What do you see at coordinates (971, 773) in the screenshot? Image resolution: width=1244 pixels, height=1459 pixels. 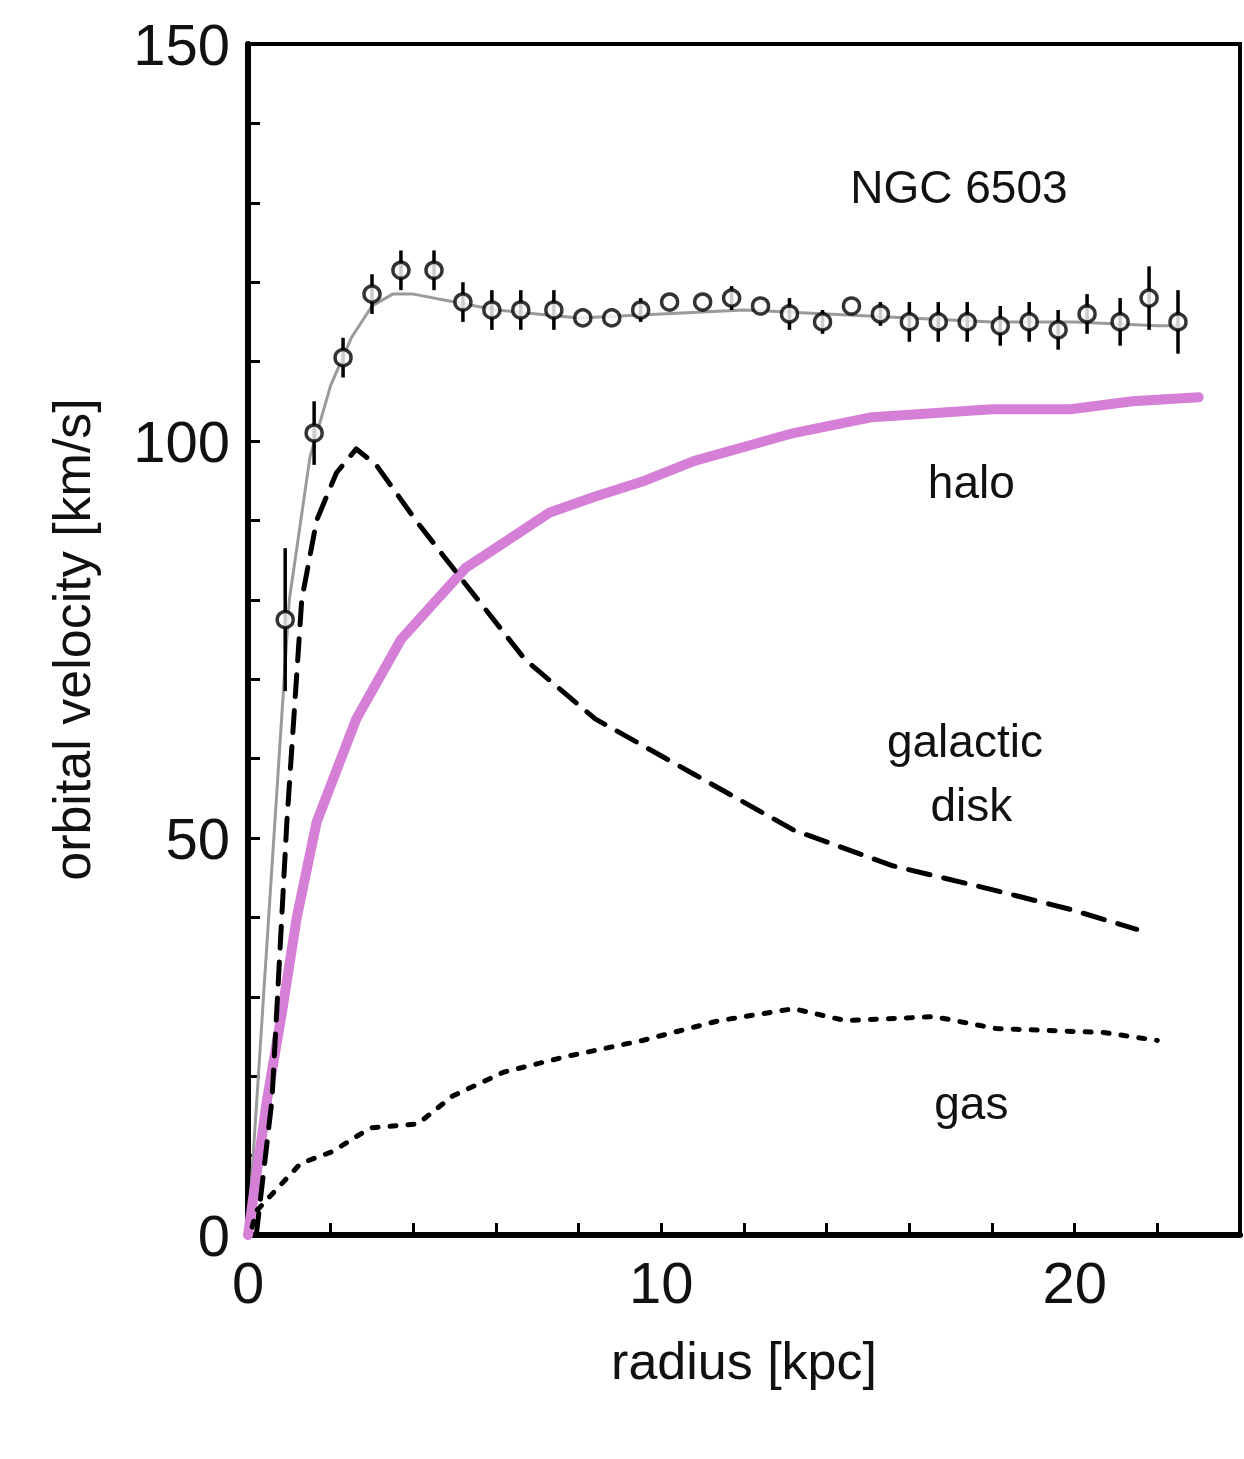 I see `series-label: galactic disk` at bounding box center [971, 773].